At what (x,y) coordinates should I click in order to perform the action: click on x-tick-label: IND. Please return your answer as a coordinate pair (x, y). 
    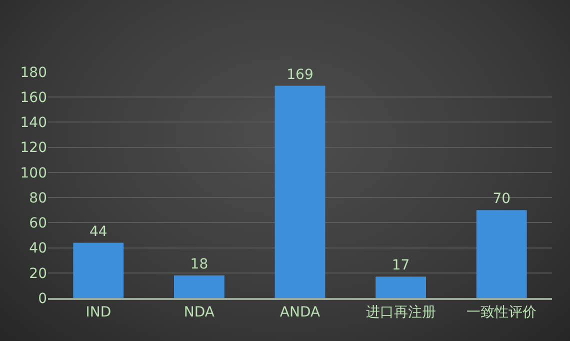
    Looking at the image, I should click on (99, 312).